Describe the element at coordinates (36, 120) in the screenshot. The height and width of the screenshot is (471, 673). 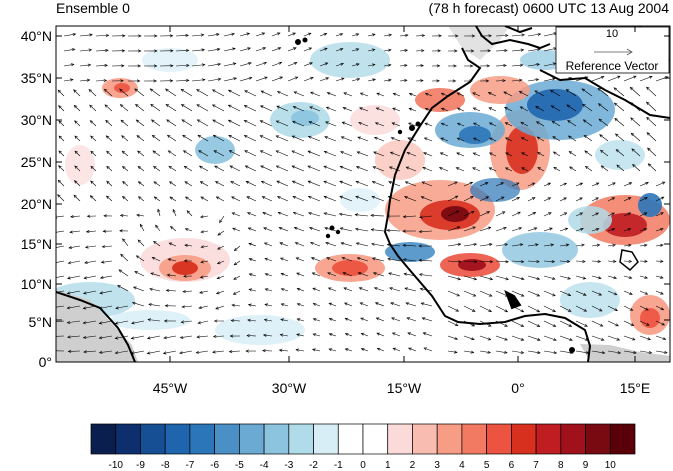
I see `lat-label-30n: 30°N` at that location.